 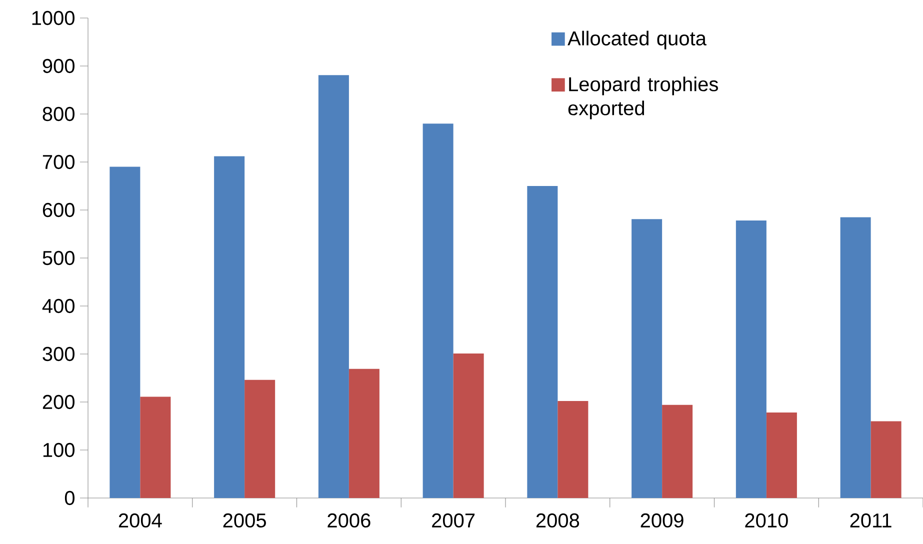 I want to click on x-tick-label: 2008, so click(x=558, y=520).